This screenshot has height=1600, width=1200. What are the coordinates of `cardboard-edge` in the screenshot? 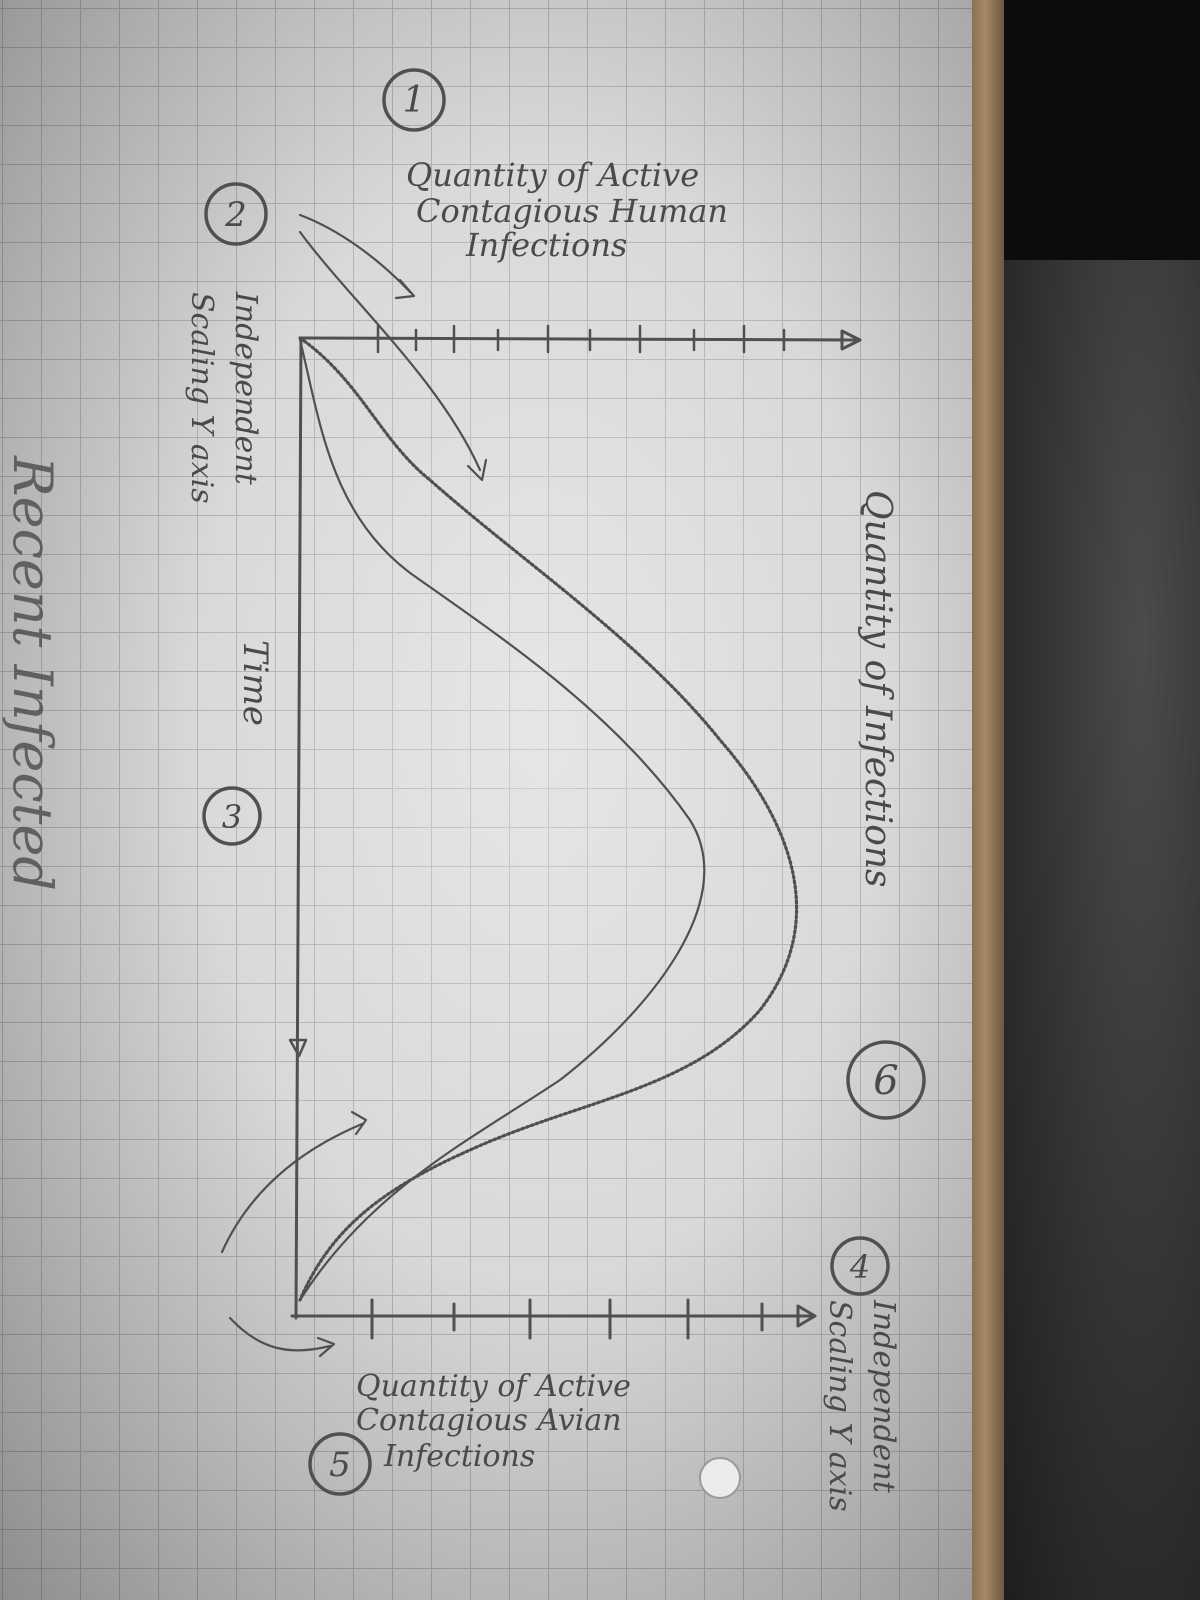 It's located at (988, 800).